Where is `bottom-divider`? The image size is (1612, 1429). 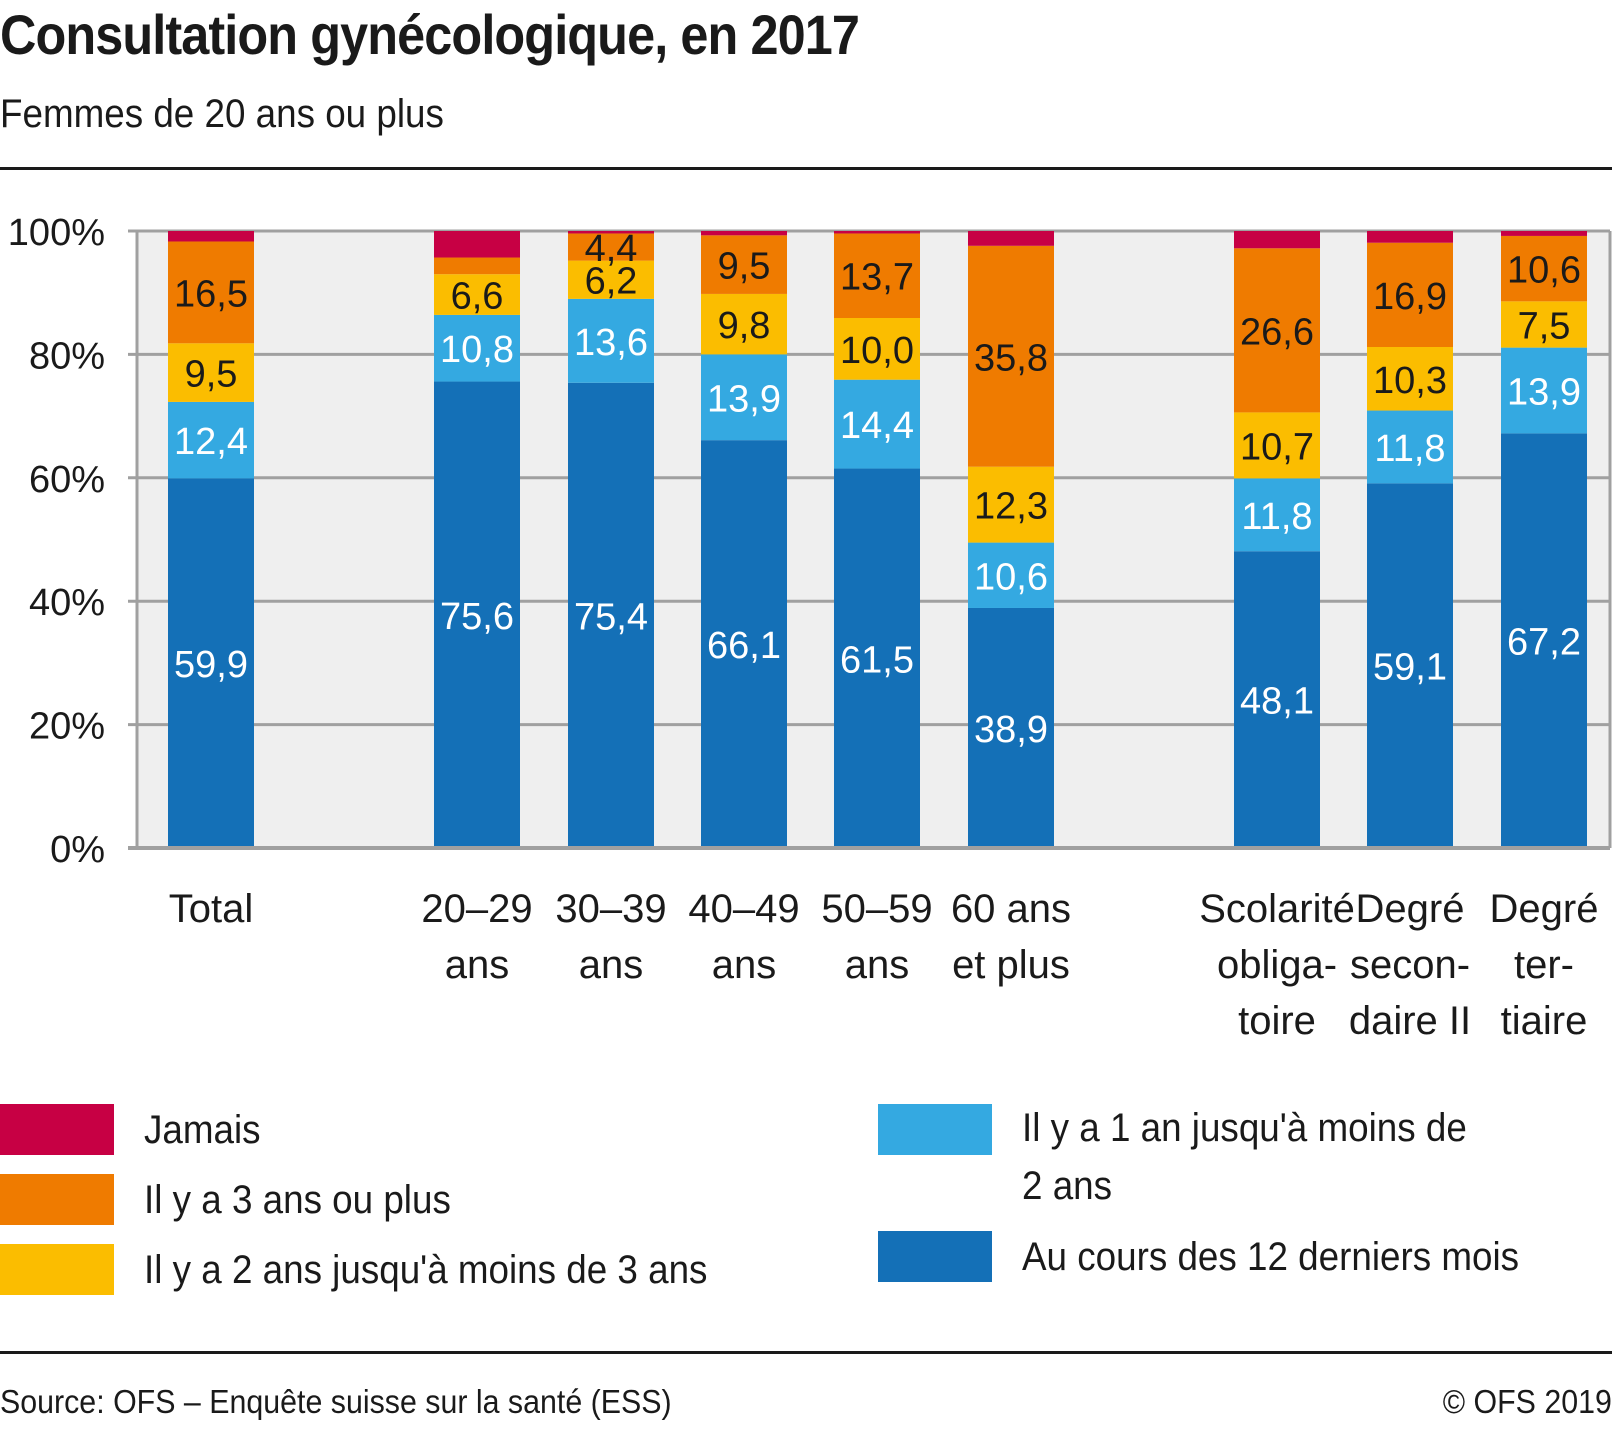 bottom-divider is located at coordinates (806, 1352).